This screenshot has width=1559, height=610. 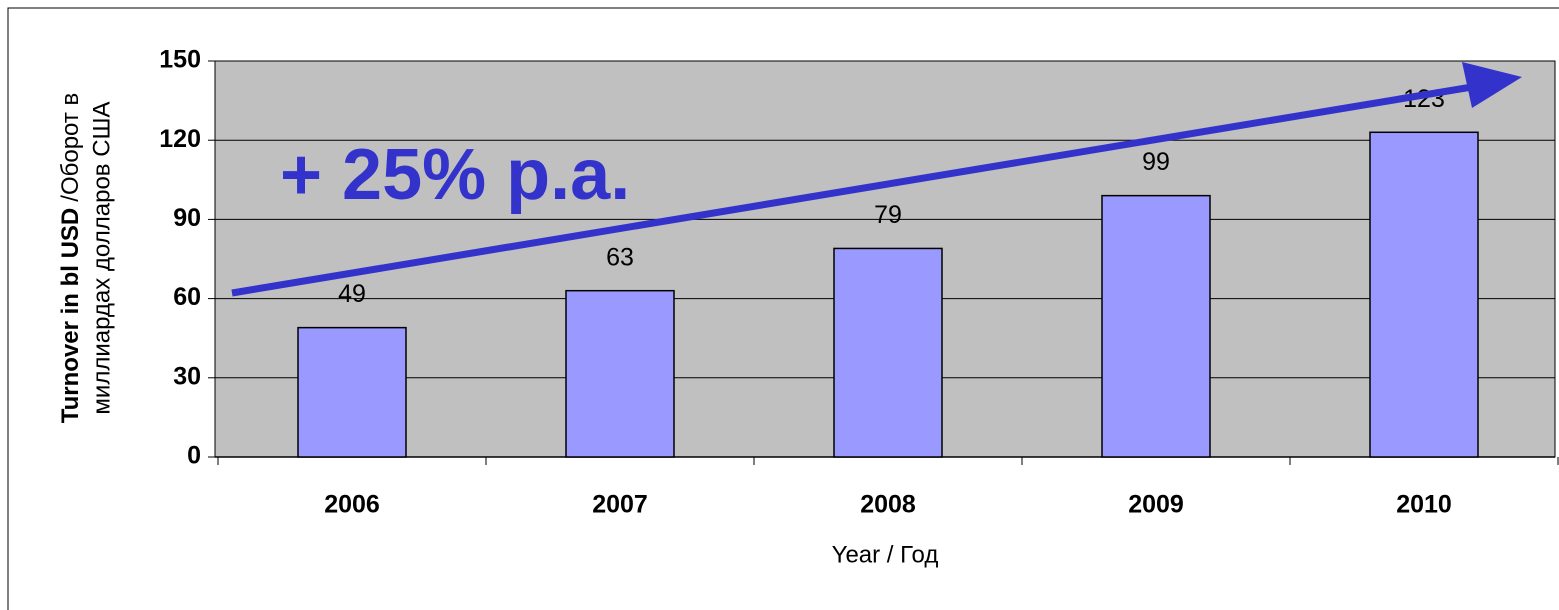 I want to click on y-axis-label: Turnover in bl USD/Оборот в, so click(x=70, y=258).